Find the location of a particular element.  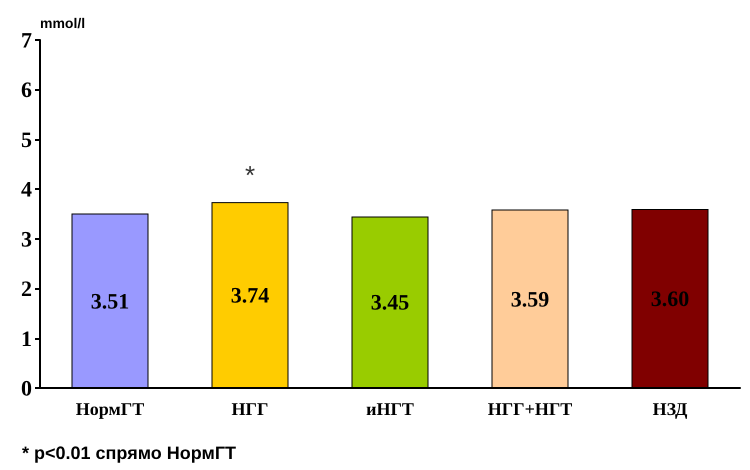

data-label: 3.51 is located at coordinates (110, 301).